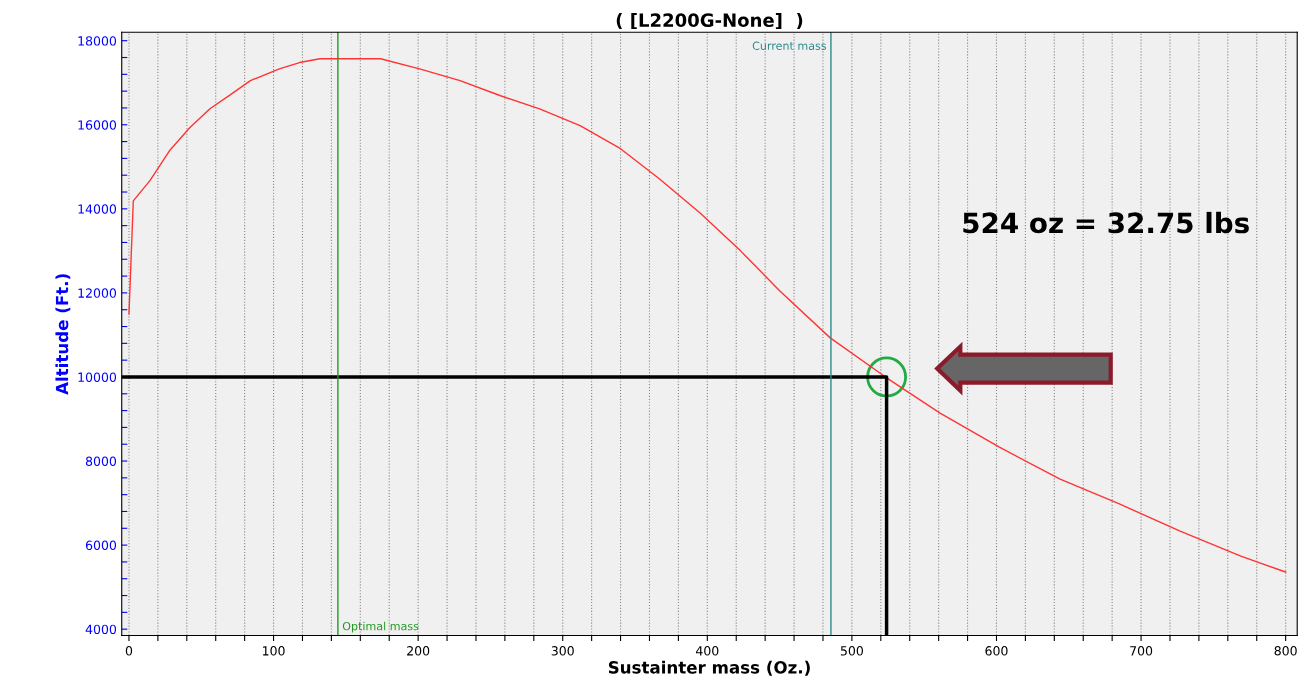 The image size is (1309, 687). Describe the element at coordinates (97, 377) in the screenshot. I see `y-tick-label: 10000` at that location.